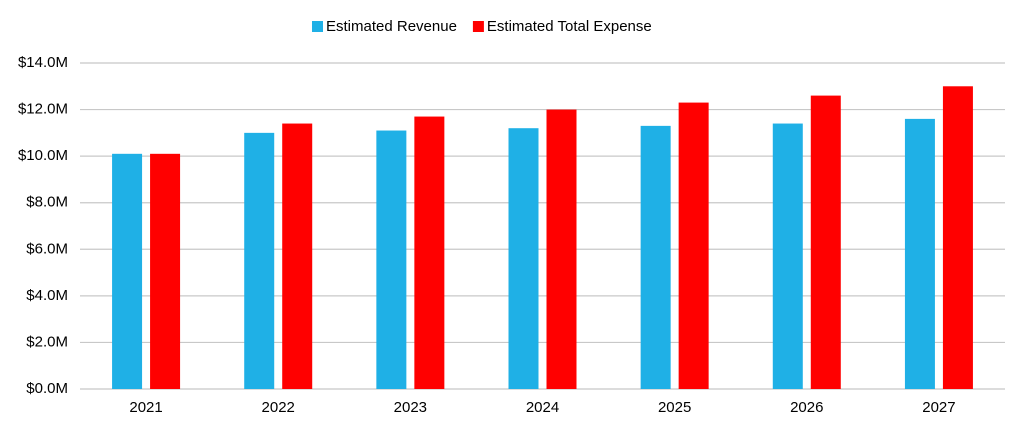  I want to click on legend-label: Estimated Total Expense, so click(569, 26).